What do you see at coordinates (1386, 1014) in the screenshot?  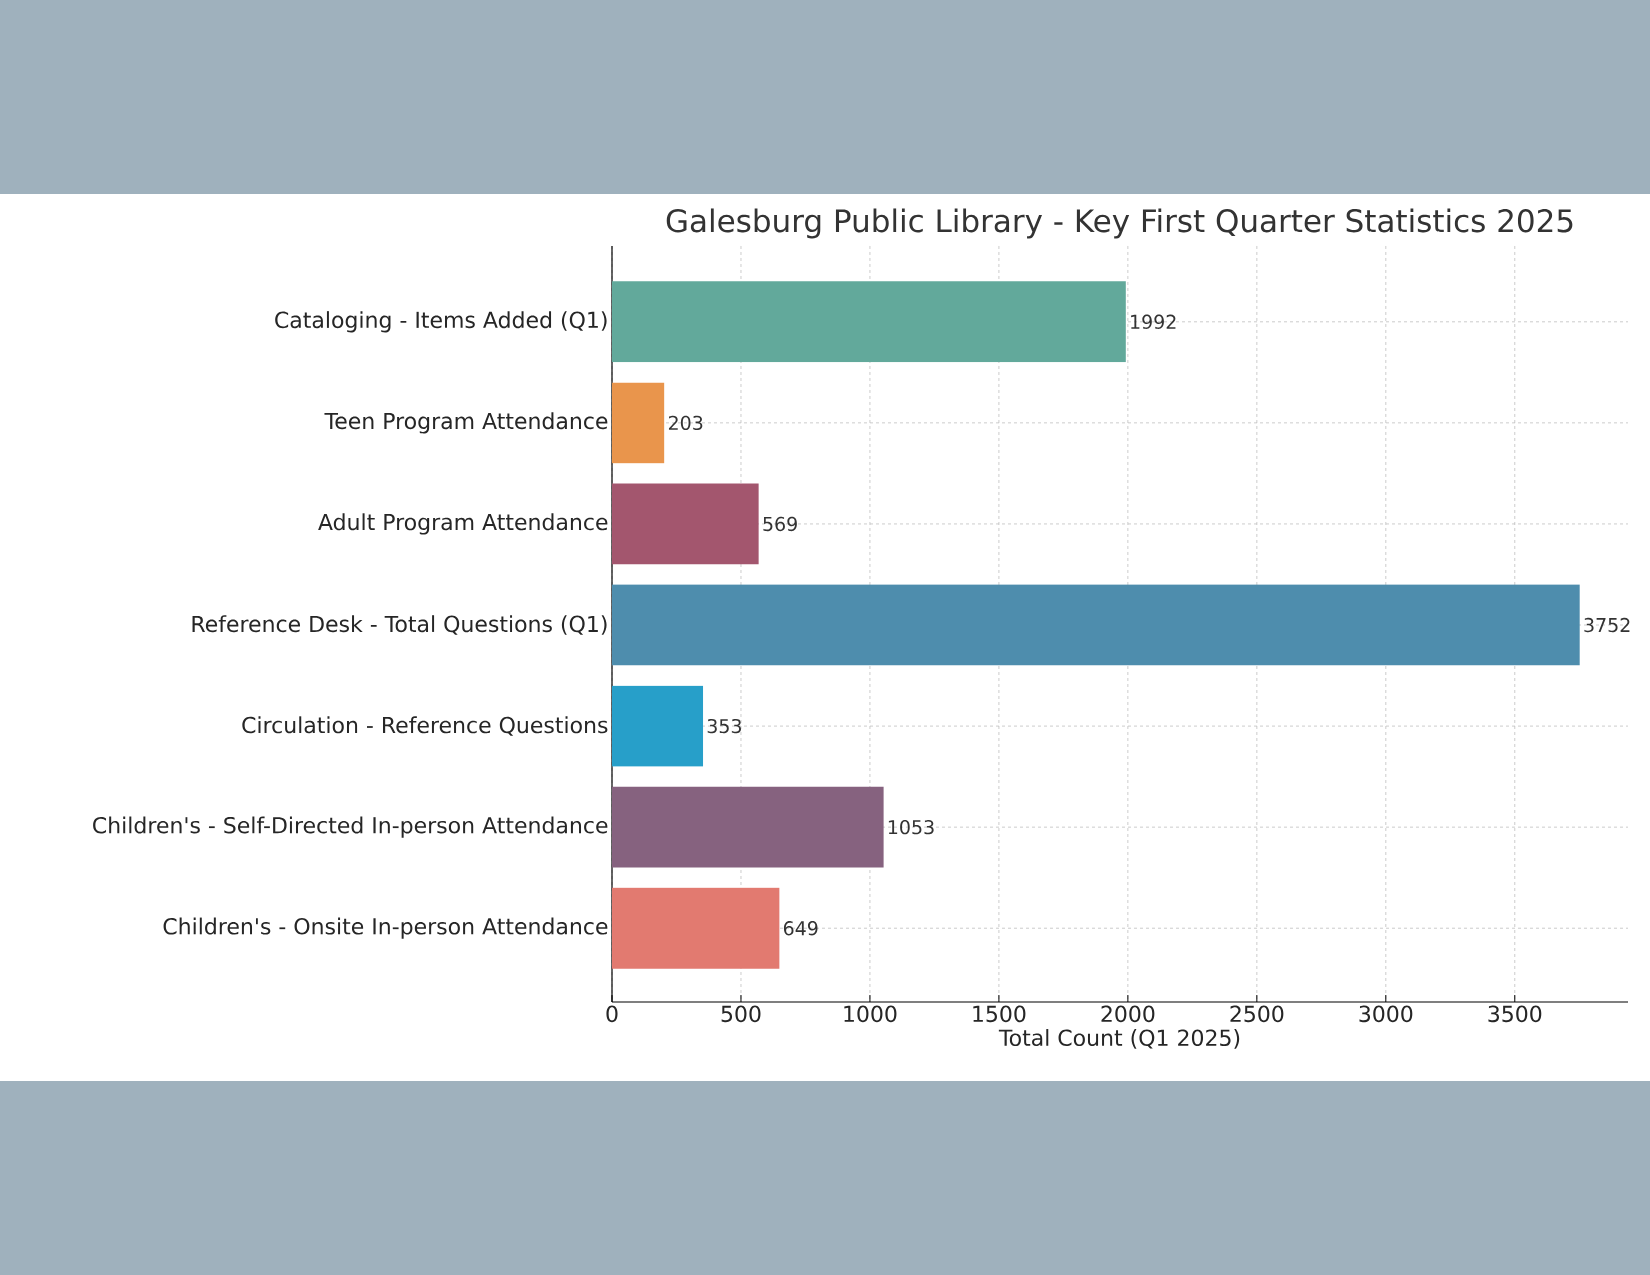 I see `x-tick-label: 3000` at bounding box center [1386, 1014].